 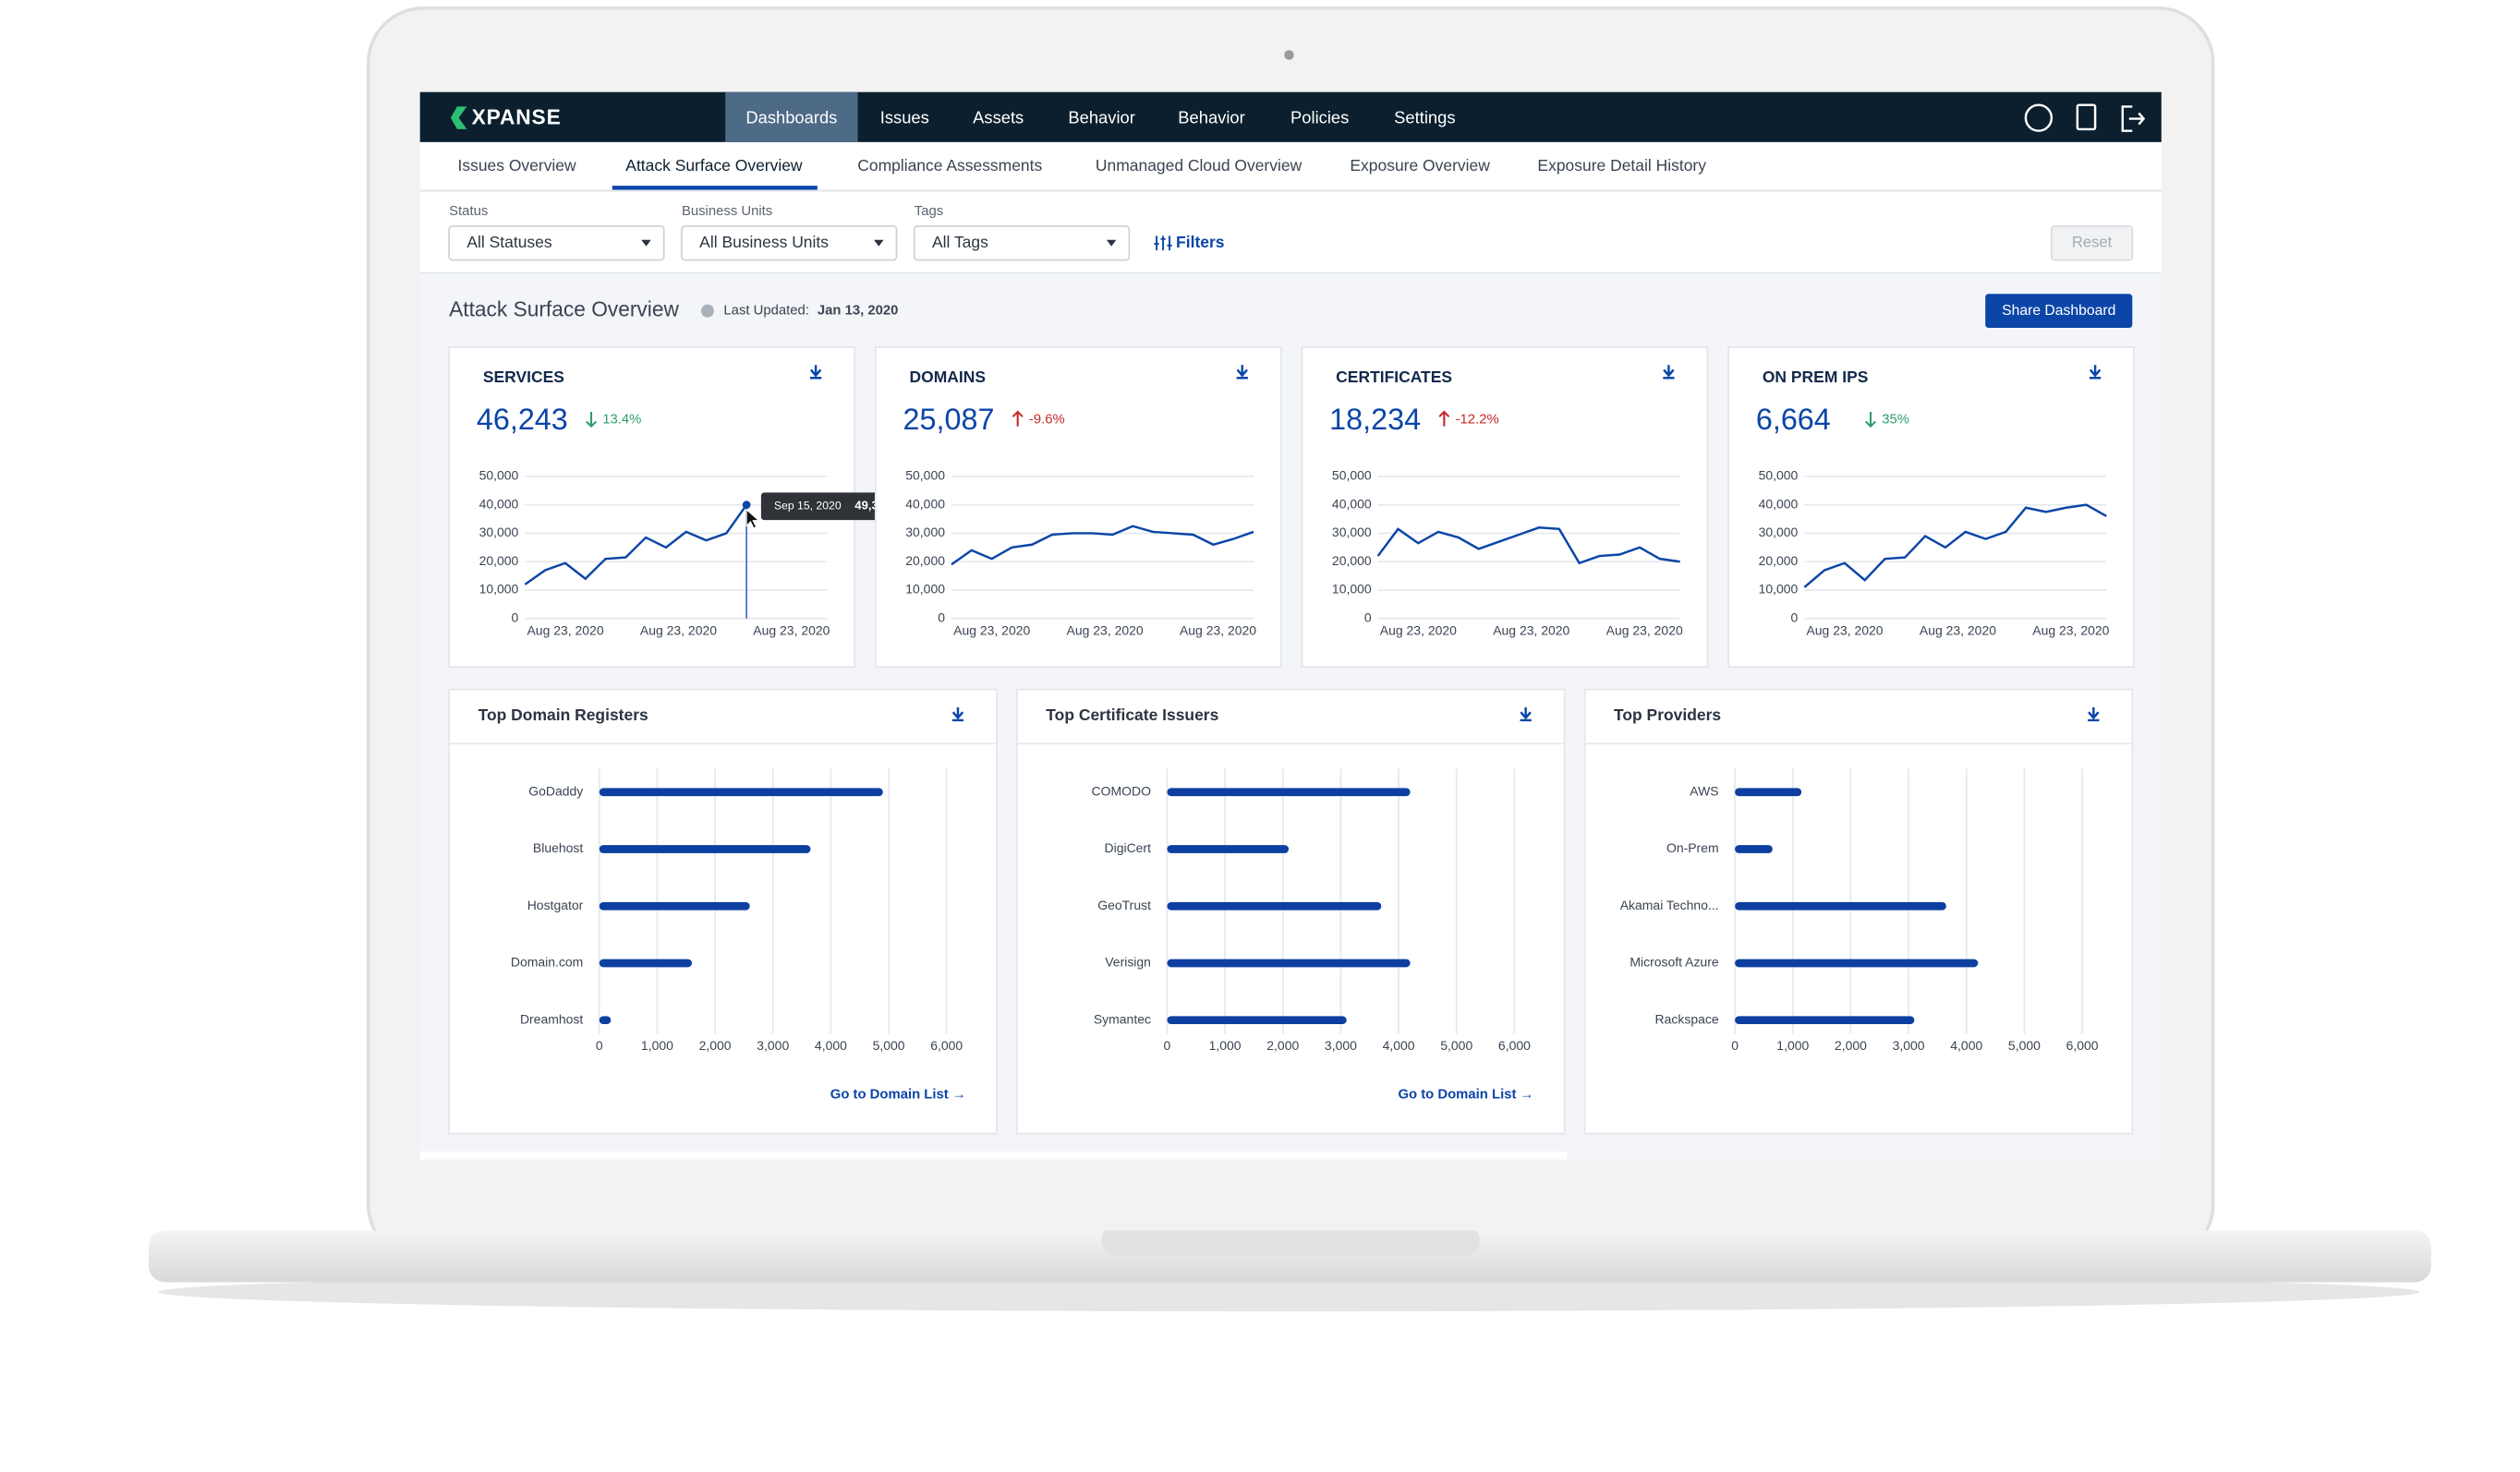 What do you see at coordinates (925, 475) in the screenshot?
I see `y-tick-label: 50,000` at bounding box center [925, 475].